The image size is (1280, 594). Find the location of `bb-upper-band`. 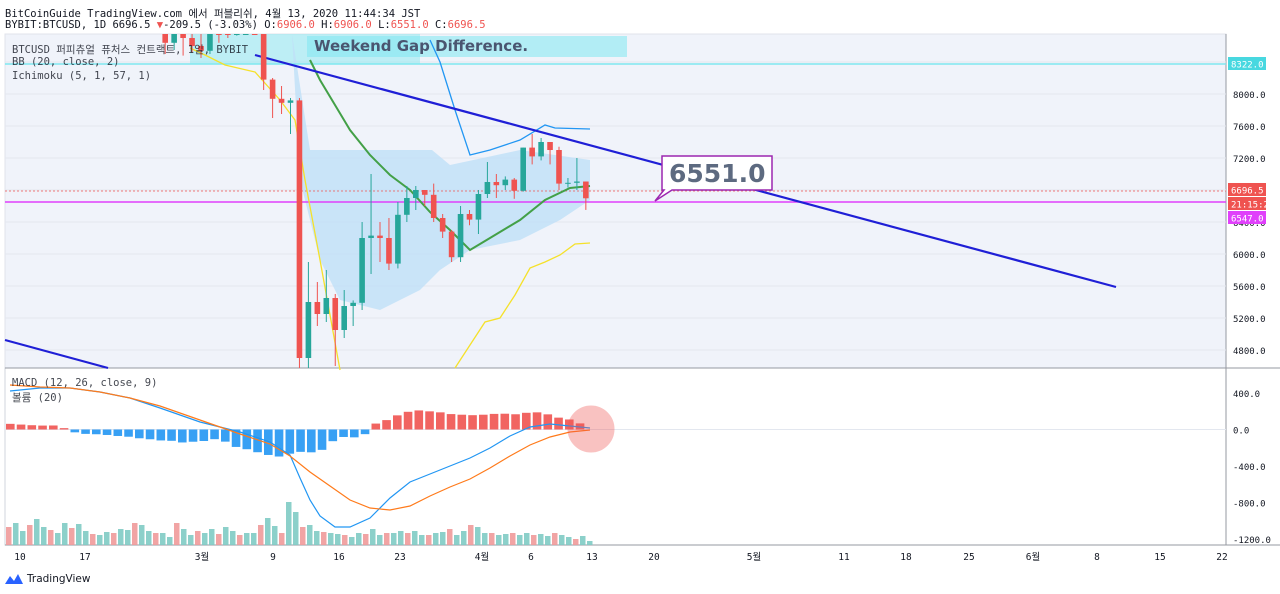

bb-upper-band is located at coordinates (510, 97).